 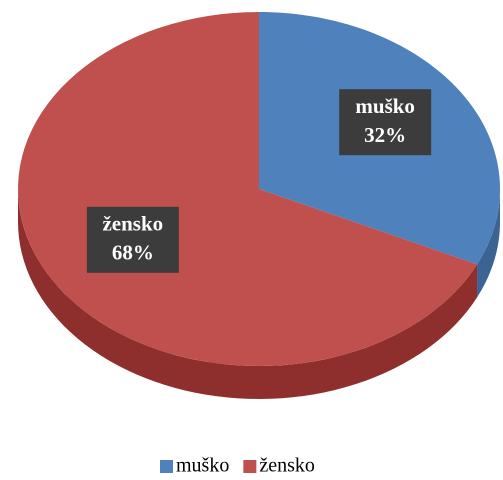 What do you see at coordinates (133, 253) in the screenshot?
I see `label-value: 68%` at bounding box center [133, 253].